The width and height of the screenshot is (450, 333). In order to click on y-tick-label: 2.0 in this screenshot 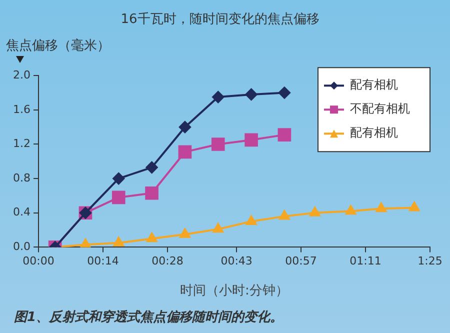, I will do `click(21, 75)`.